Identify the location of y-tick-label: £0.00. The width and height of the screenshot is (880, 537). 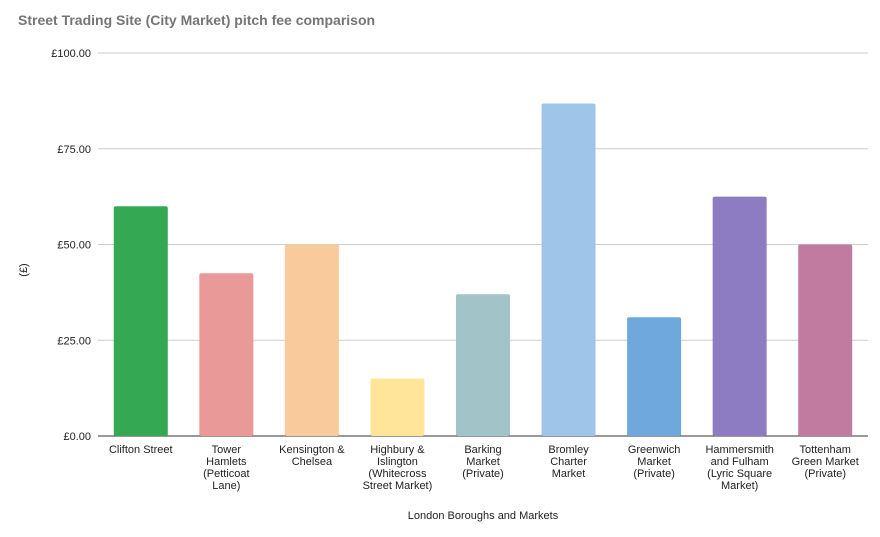
(77, 437).